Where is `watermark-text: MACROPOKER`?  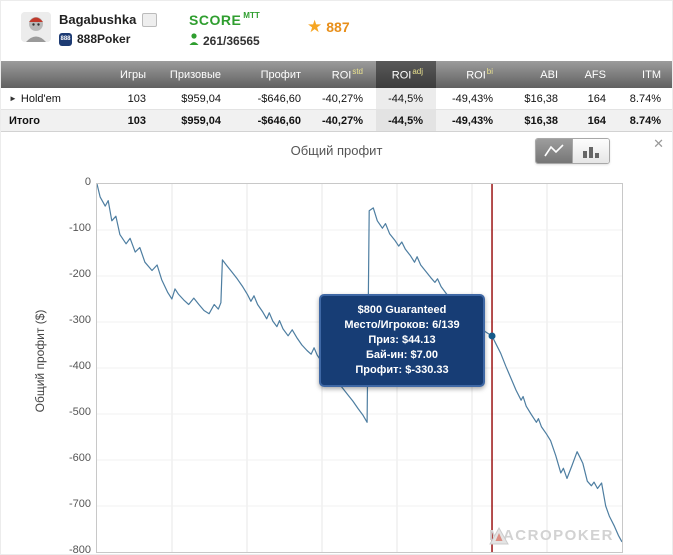
watermark-text: MACROPOKER is located at coordinates (551, 535).